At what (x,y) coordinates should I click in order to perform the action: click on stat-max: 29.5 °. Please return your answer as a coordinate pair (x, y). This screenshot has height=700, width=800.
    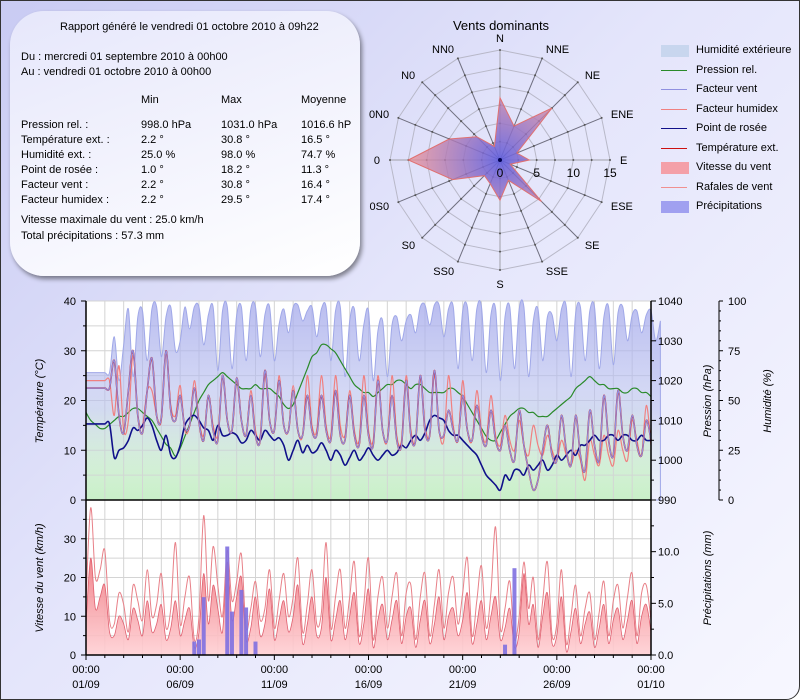
    Looking at the image, I should click on (235, 200).